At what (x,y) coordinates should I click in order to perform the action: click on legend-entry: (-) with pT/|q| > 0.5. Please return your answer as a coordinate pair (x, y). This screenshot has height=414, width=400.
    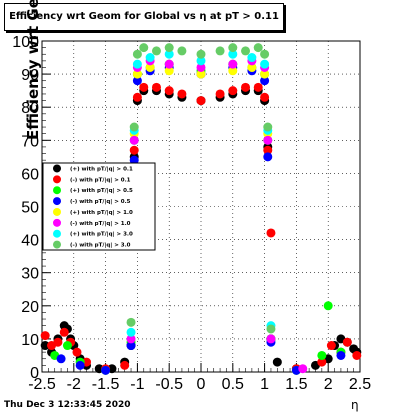
    Looking at the image, I should click on (100, 202).